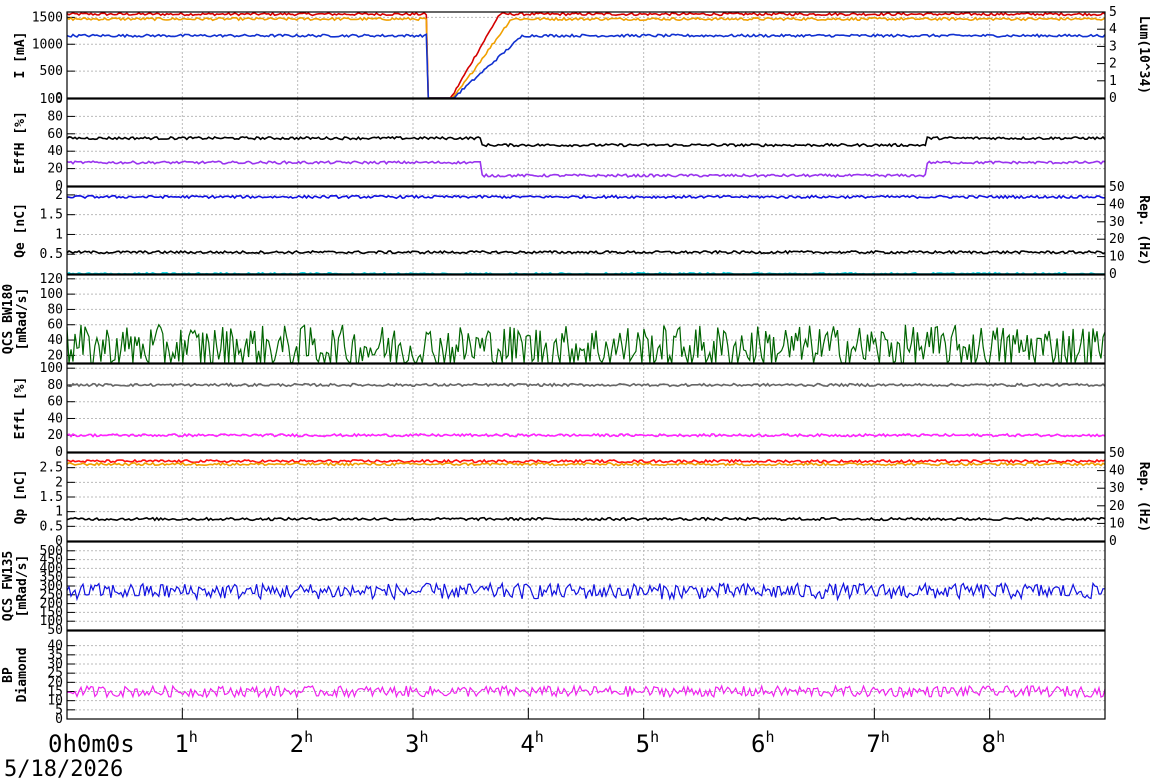 The height and width of the screenshot is (782, 1172). What do you see at coordinates (55, 701) in the screenshot?
I see `y-tick-label: 10` at bounding box center [55, 701].